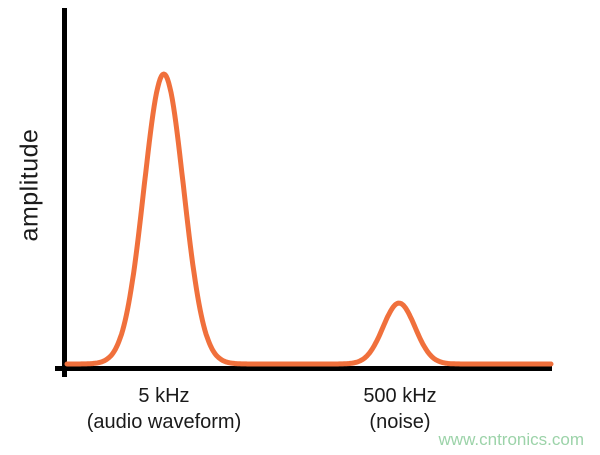 The image size is (600, 455). I want to click on y-axis-label: amplitude, so click(29, 185).